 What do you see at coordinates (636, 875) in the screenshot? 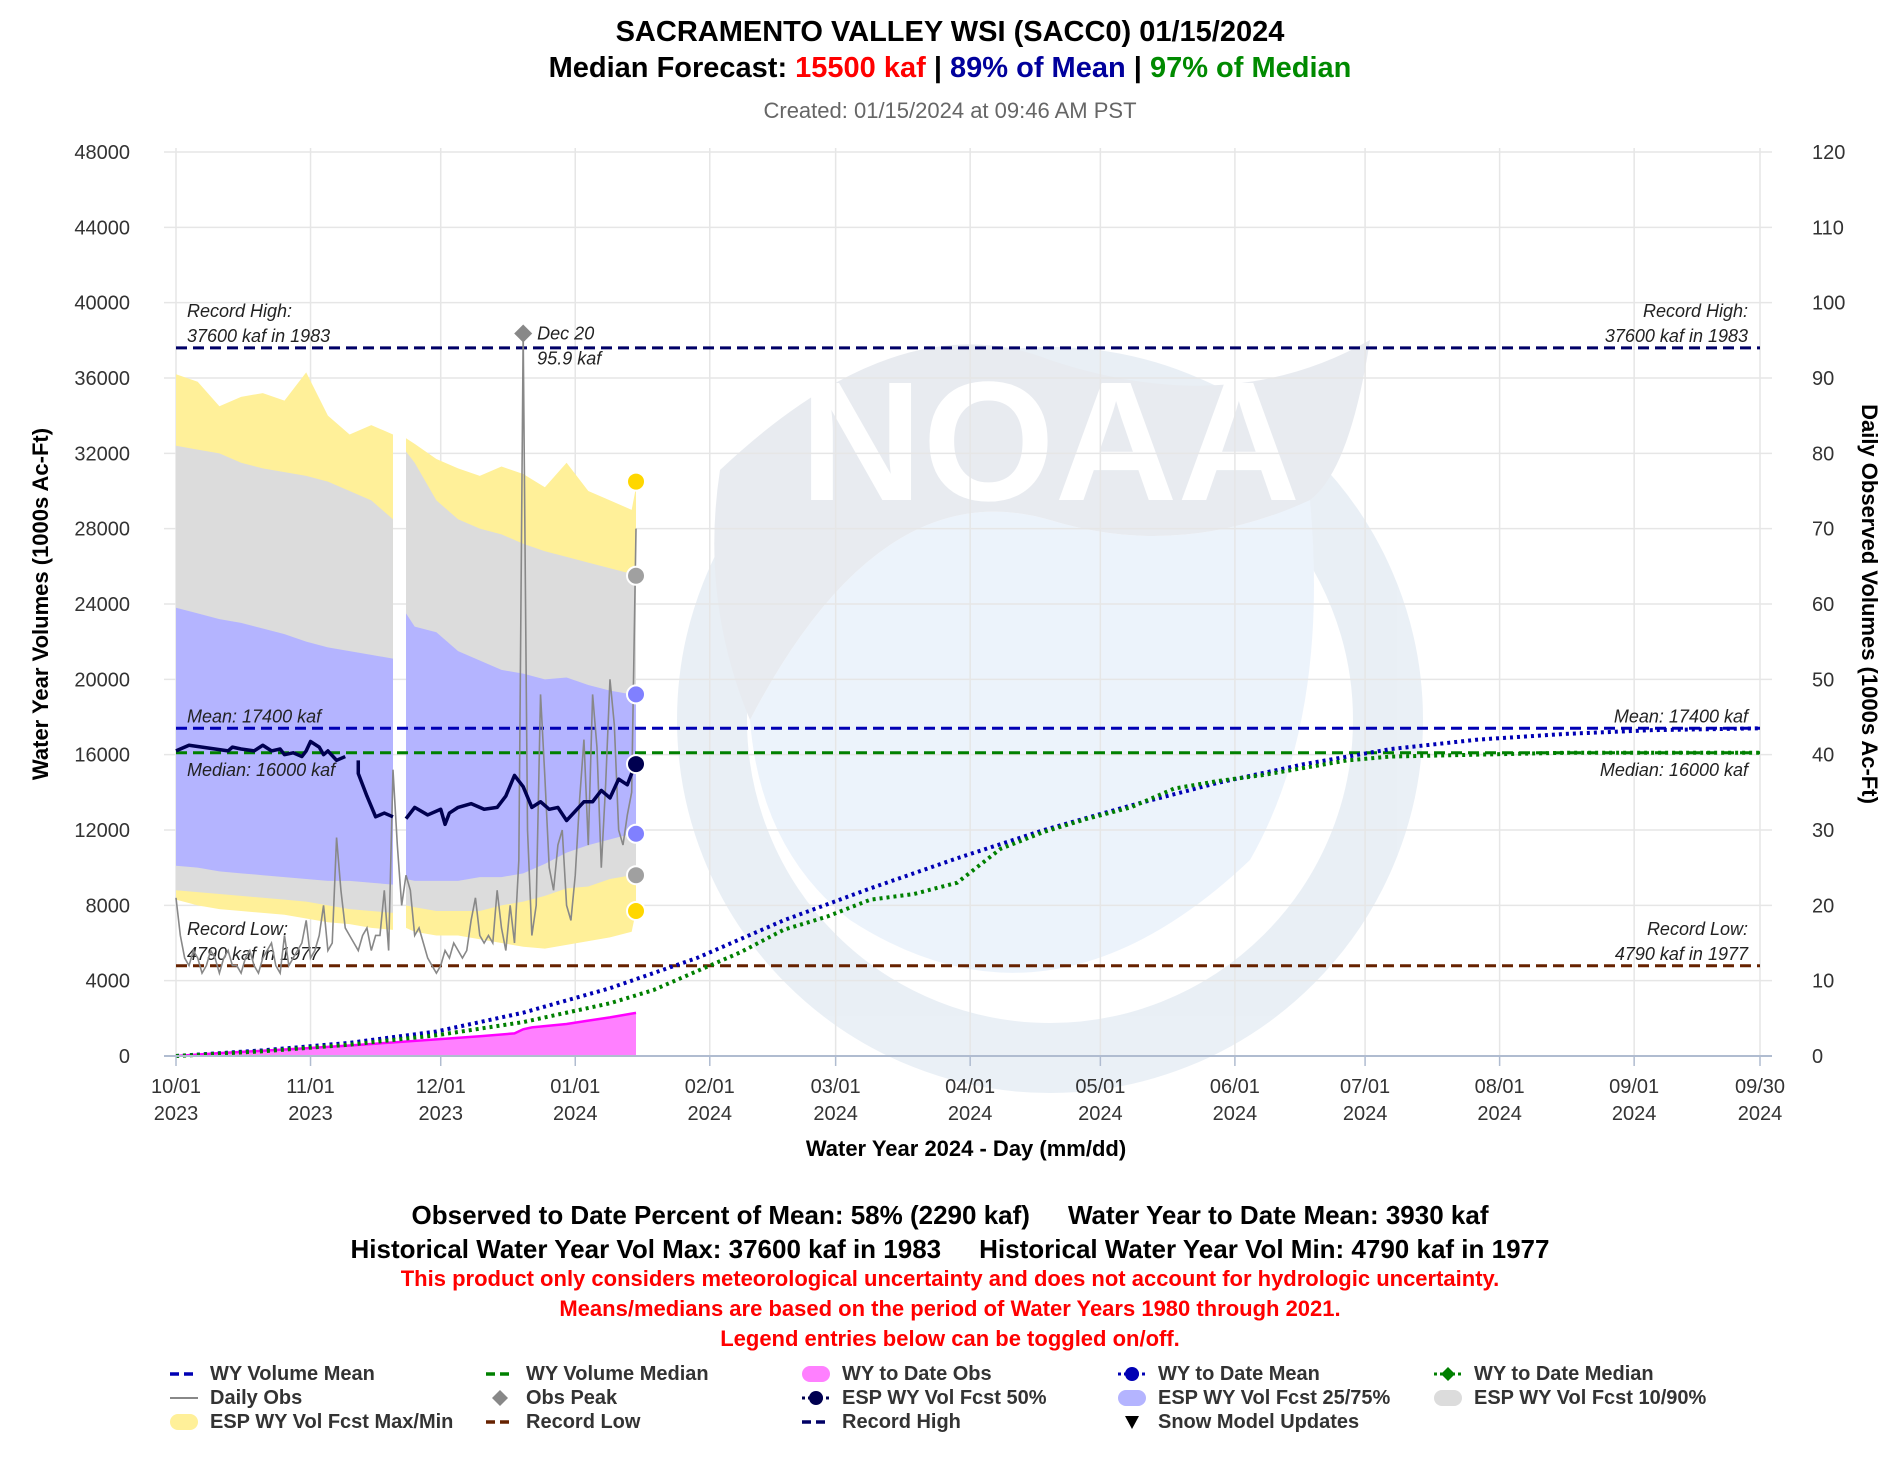
I see `esp-p10-dot` at bounding box center [636, 875].